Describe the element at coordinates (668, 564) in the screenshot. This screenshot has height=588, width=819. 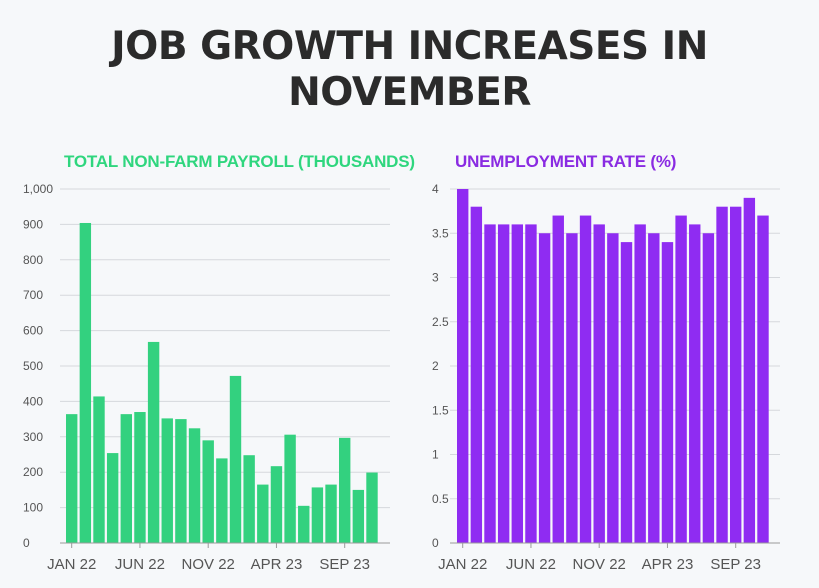
I see `unemployment-x-tick-label: APR 23` at that location.